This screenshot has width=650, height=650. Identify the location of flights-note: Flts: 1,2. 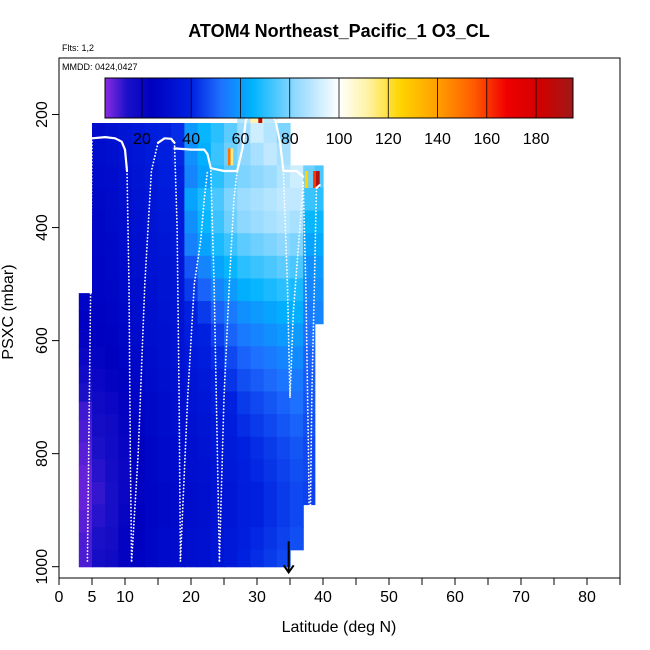
(78, 48).